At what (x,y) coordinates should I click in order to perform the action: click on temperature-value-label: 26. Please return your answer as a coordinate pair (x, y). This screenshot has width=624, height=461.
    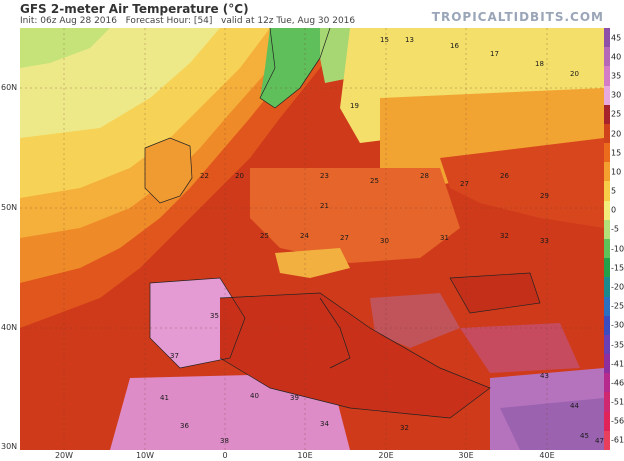
    Looking at the image, I should click on (504, 176).